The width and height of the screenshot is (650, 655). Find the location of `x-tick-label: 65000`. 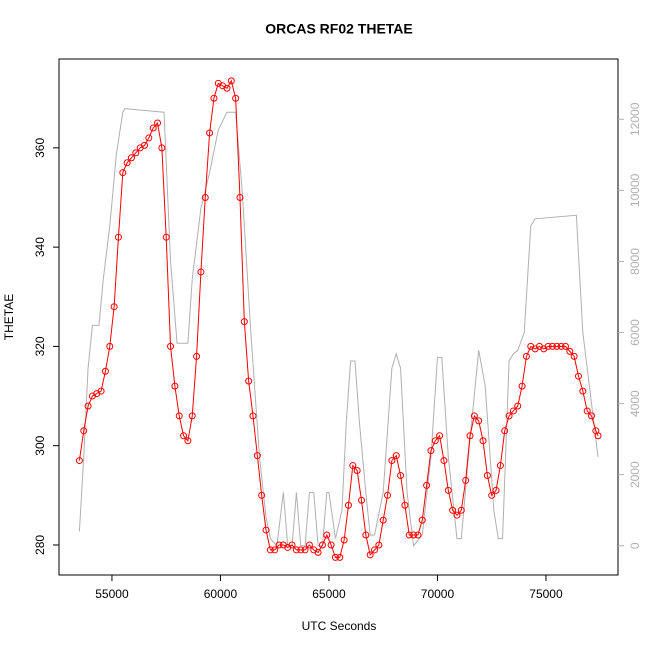

x-tick-label: 65000 is located at coordinates (329, 594).